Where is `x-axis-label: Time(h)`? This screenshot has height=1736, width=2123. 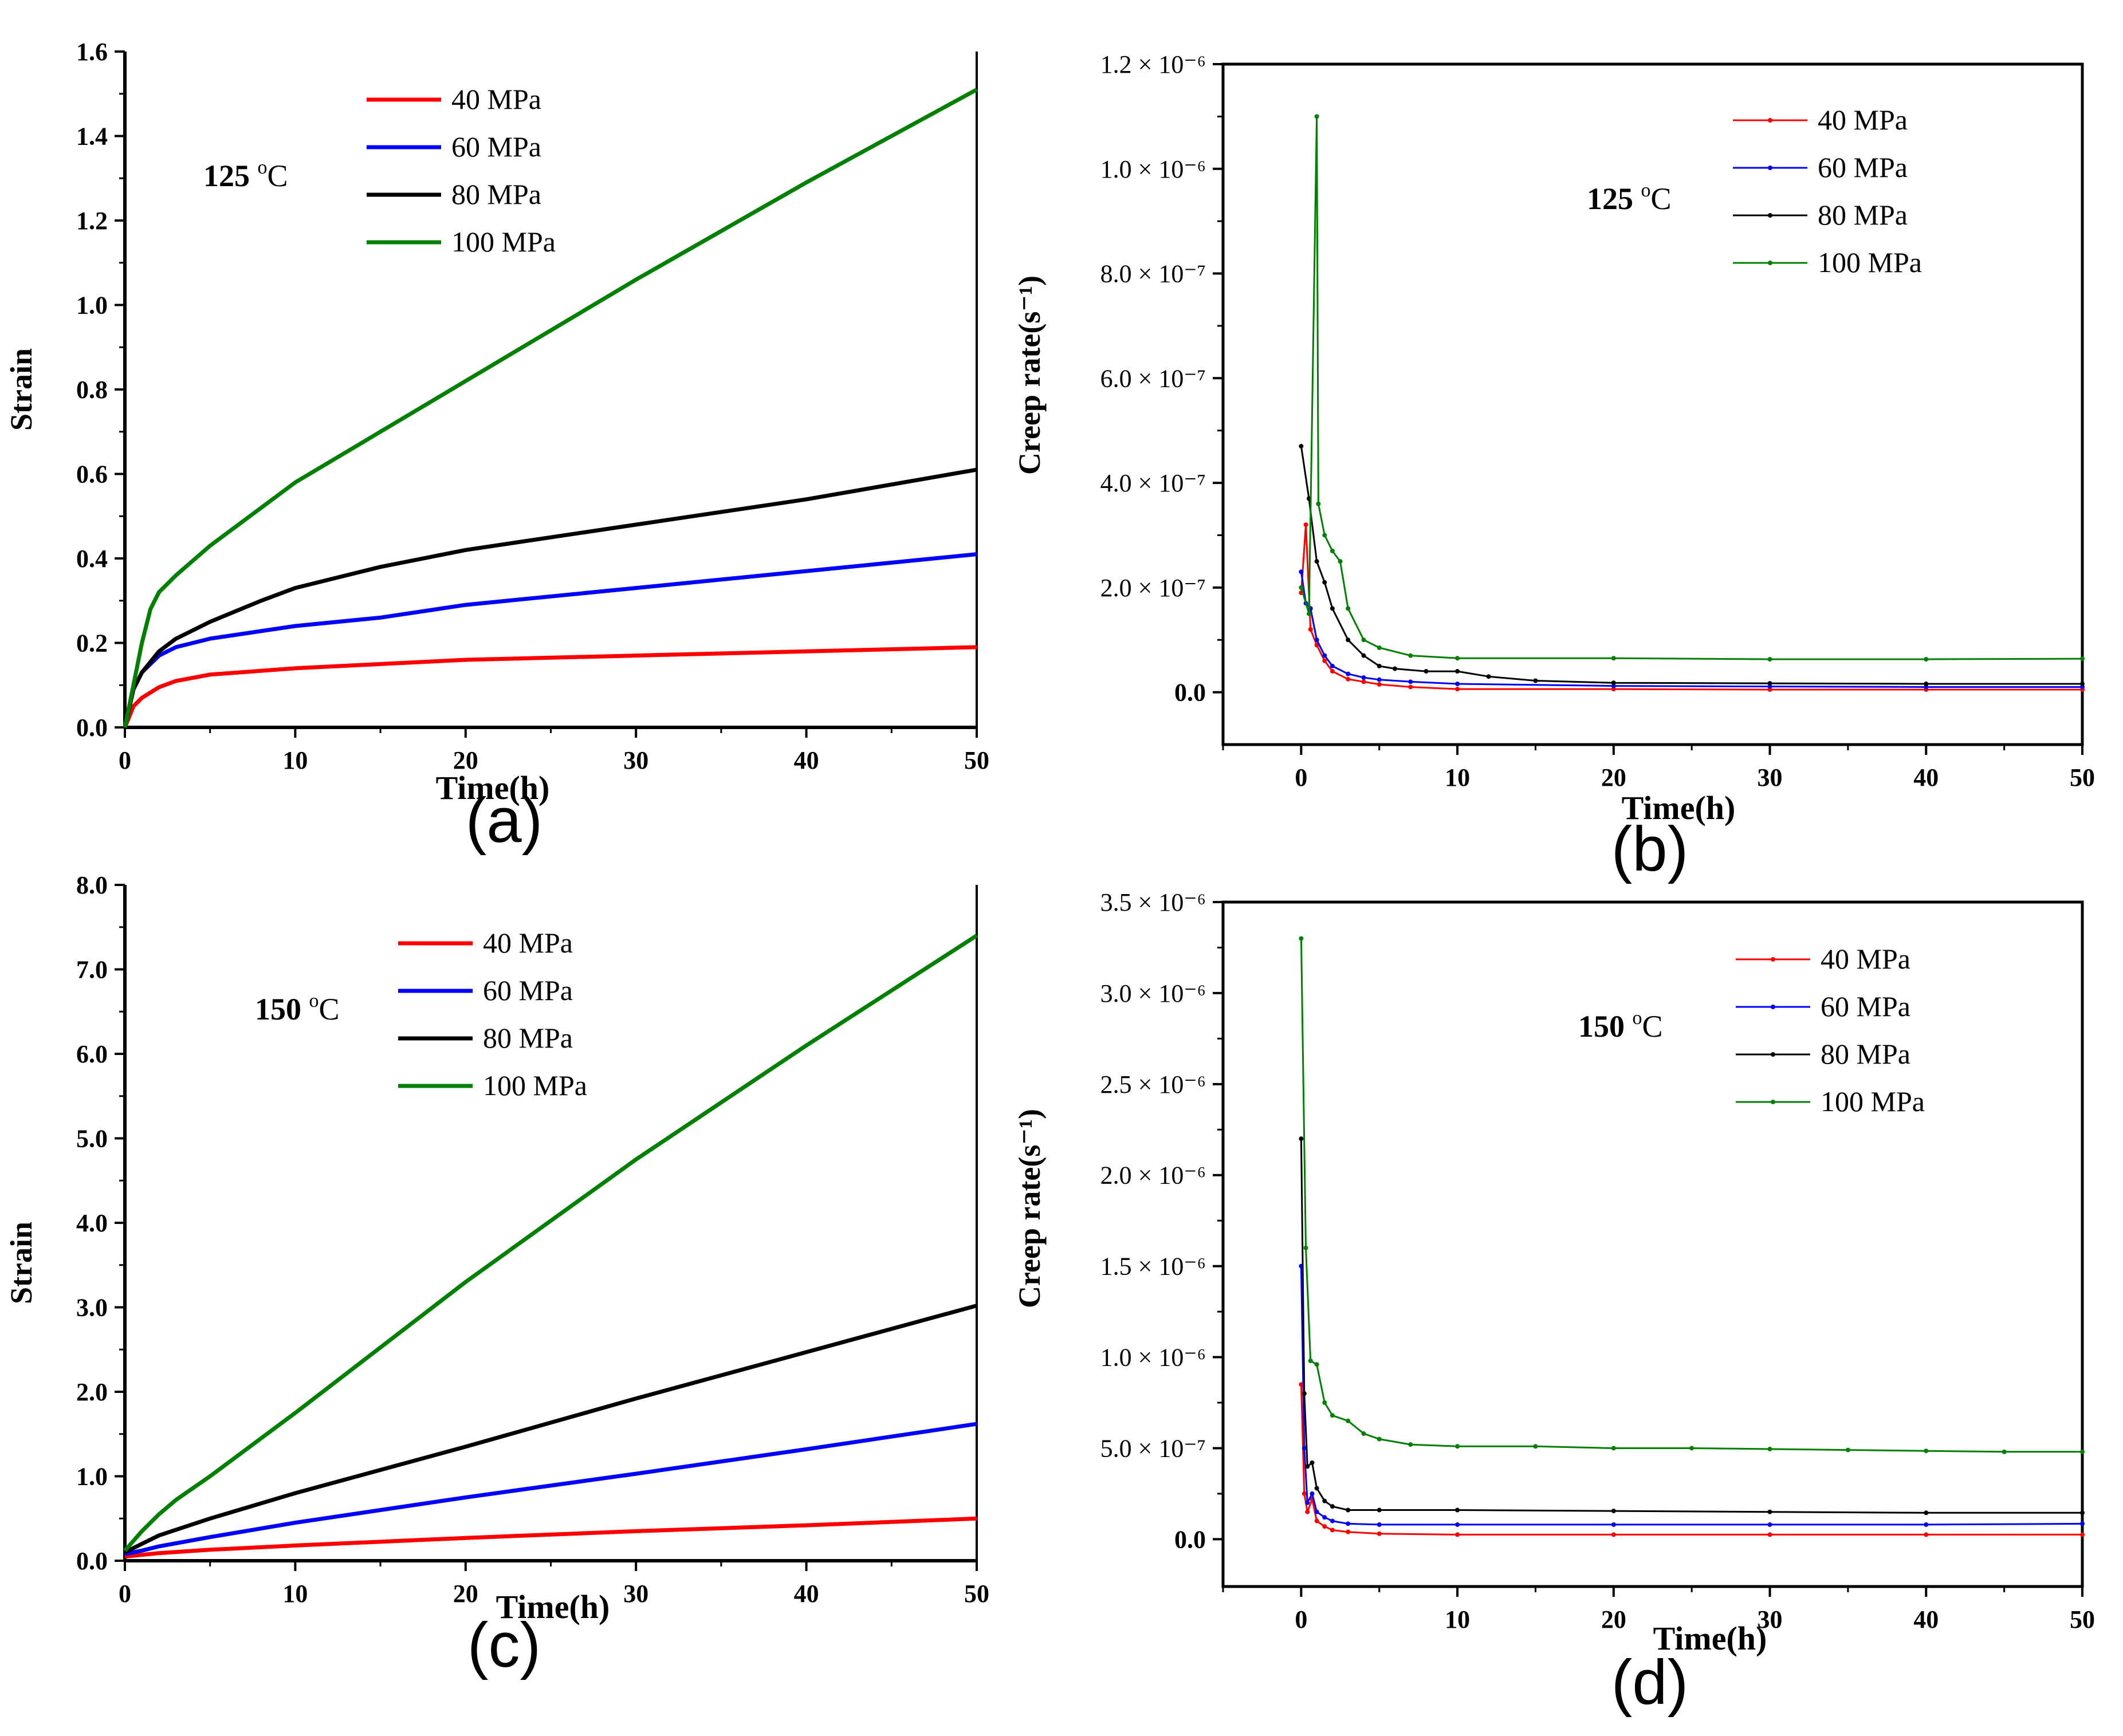 x-axis-label: Time(h) is located at coordinates (1710, 1638).